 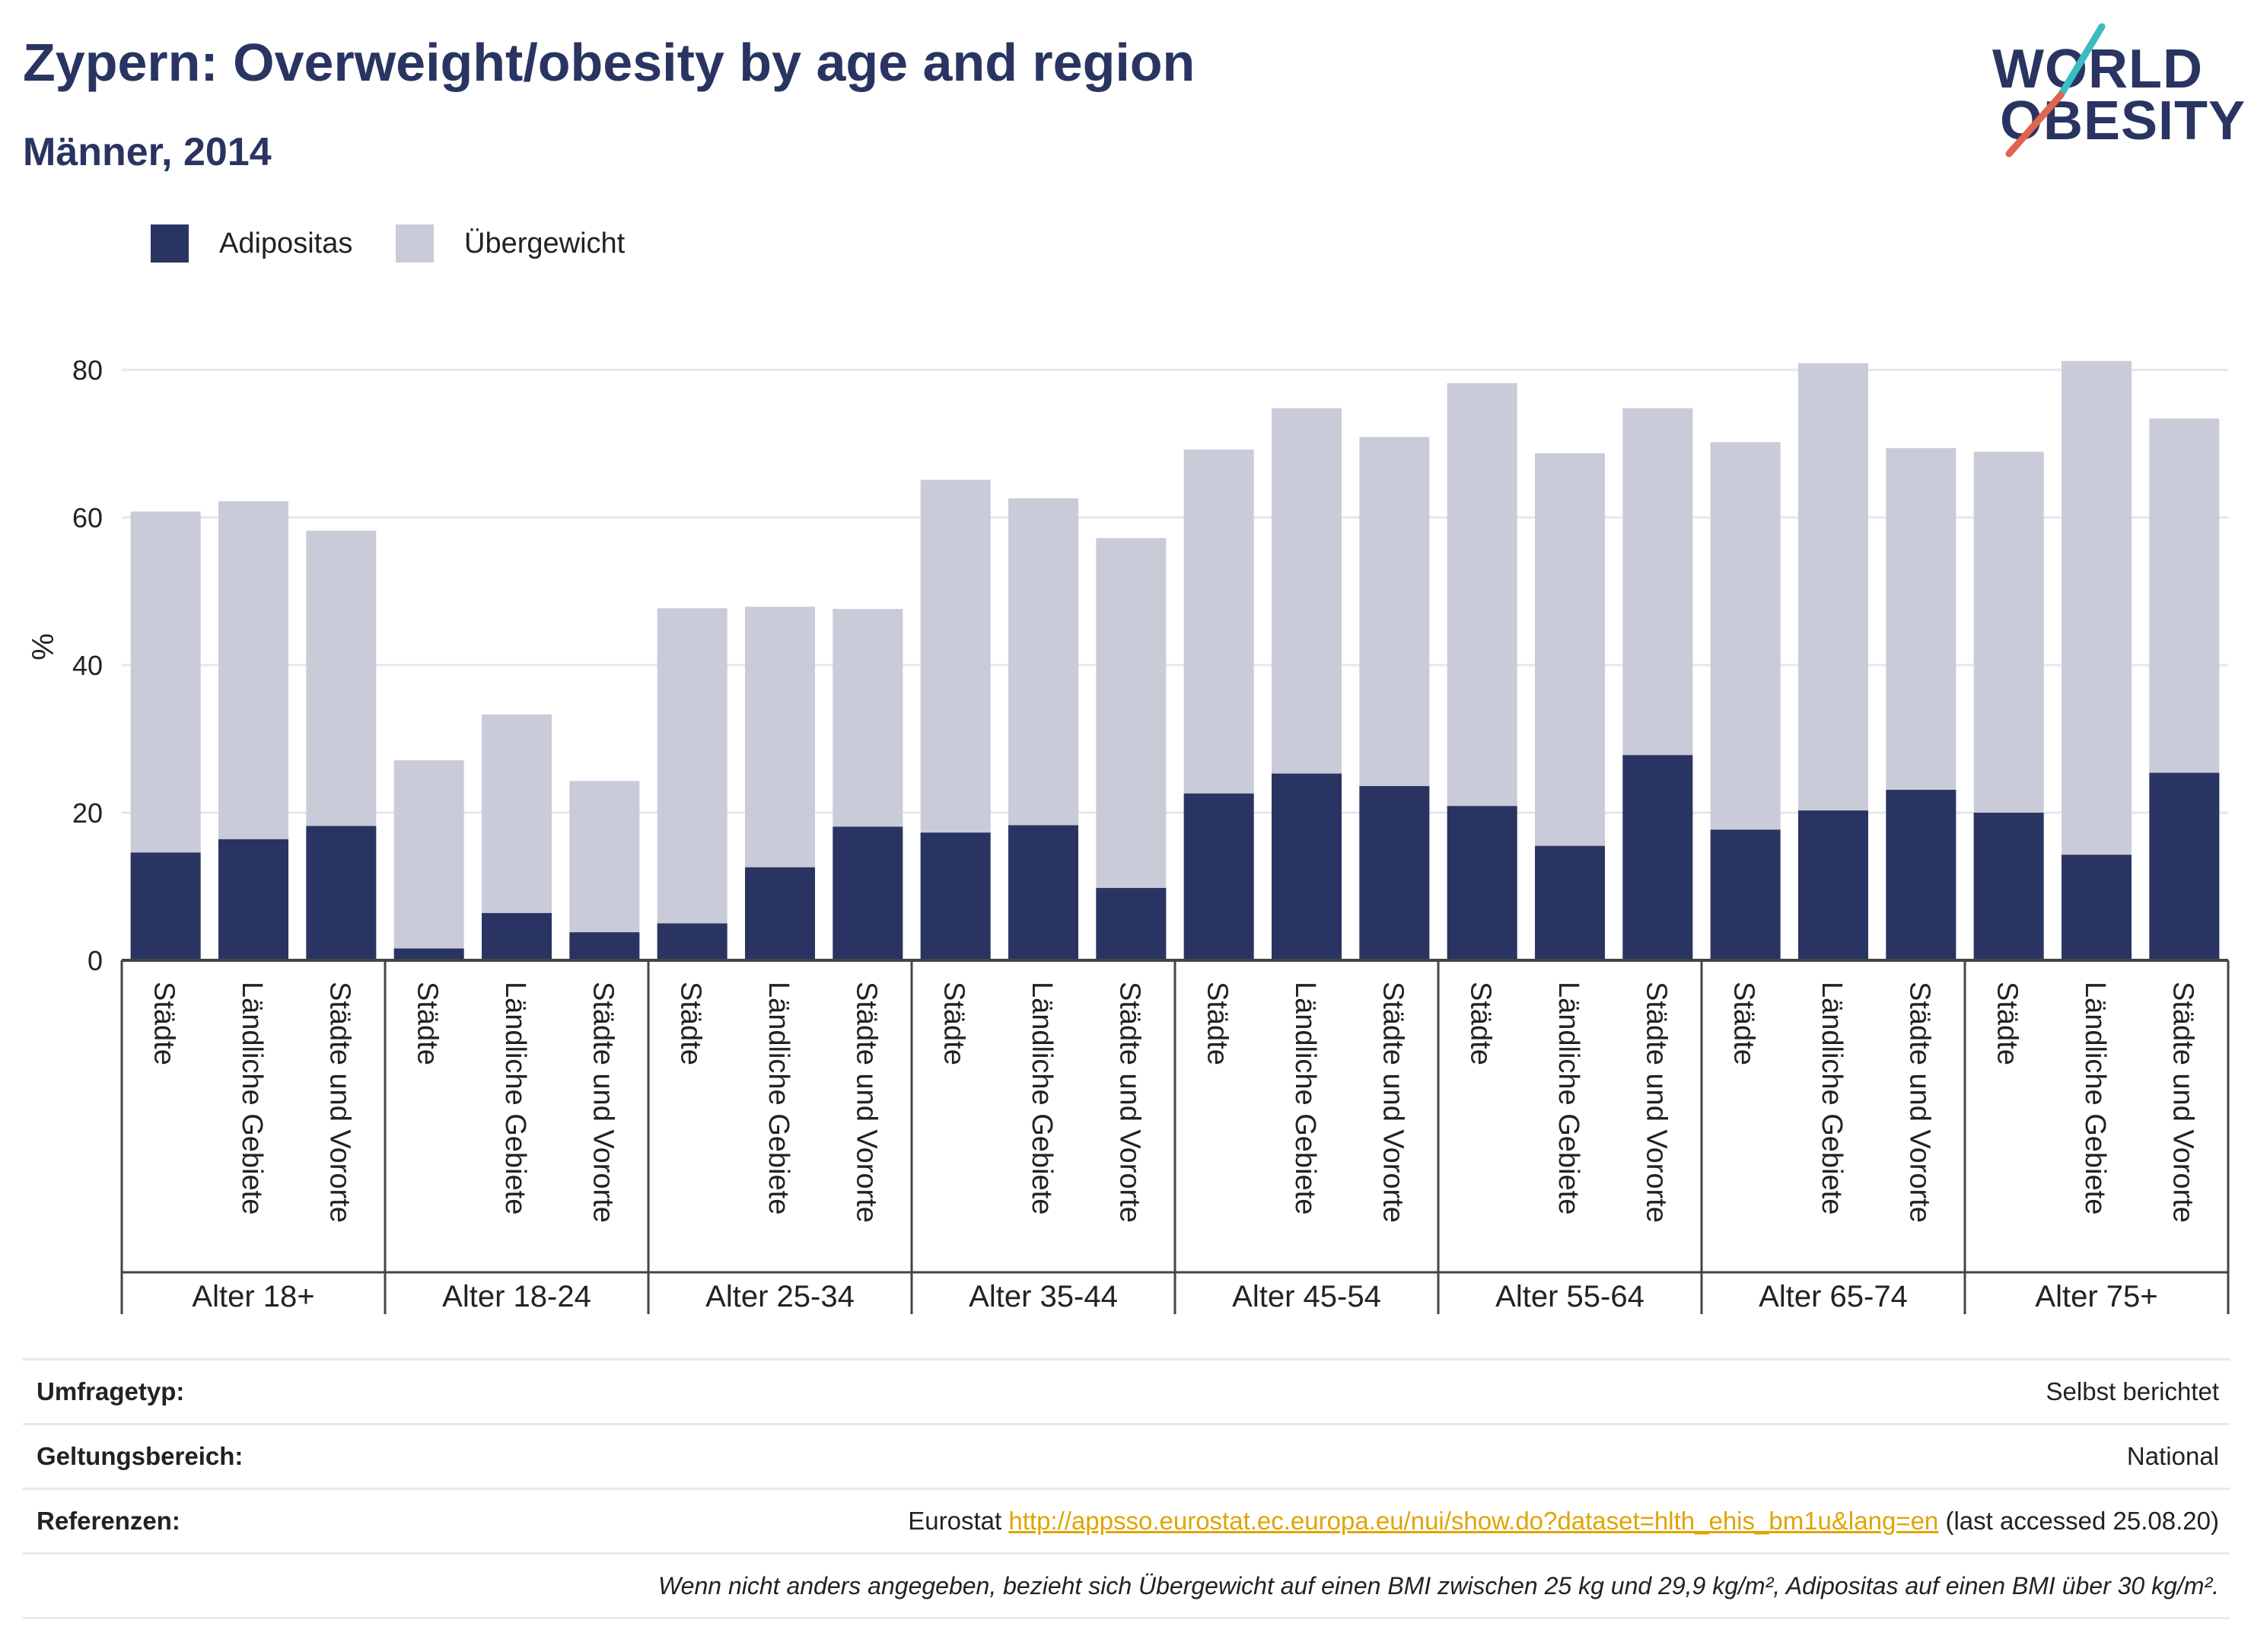 I want to click on y-tick-label: 80, so click(x=87, y=370).